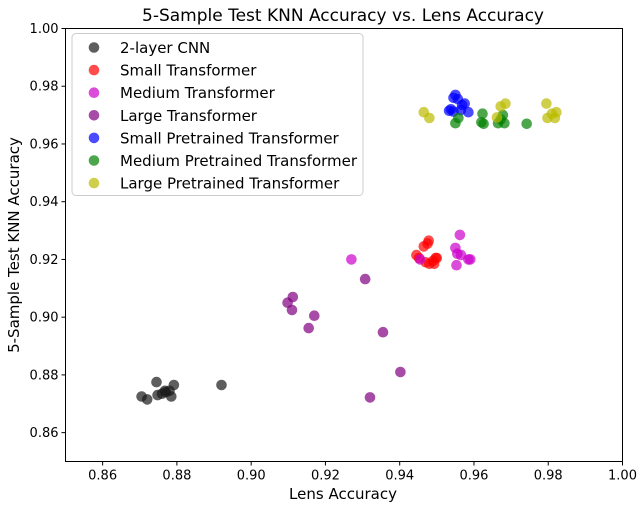 The height and width of the screenshot is (509, 644). Describe the element at coordinates (251, 476) in the screenshot. I see `x-tick-label: 0.90` at that location.